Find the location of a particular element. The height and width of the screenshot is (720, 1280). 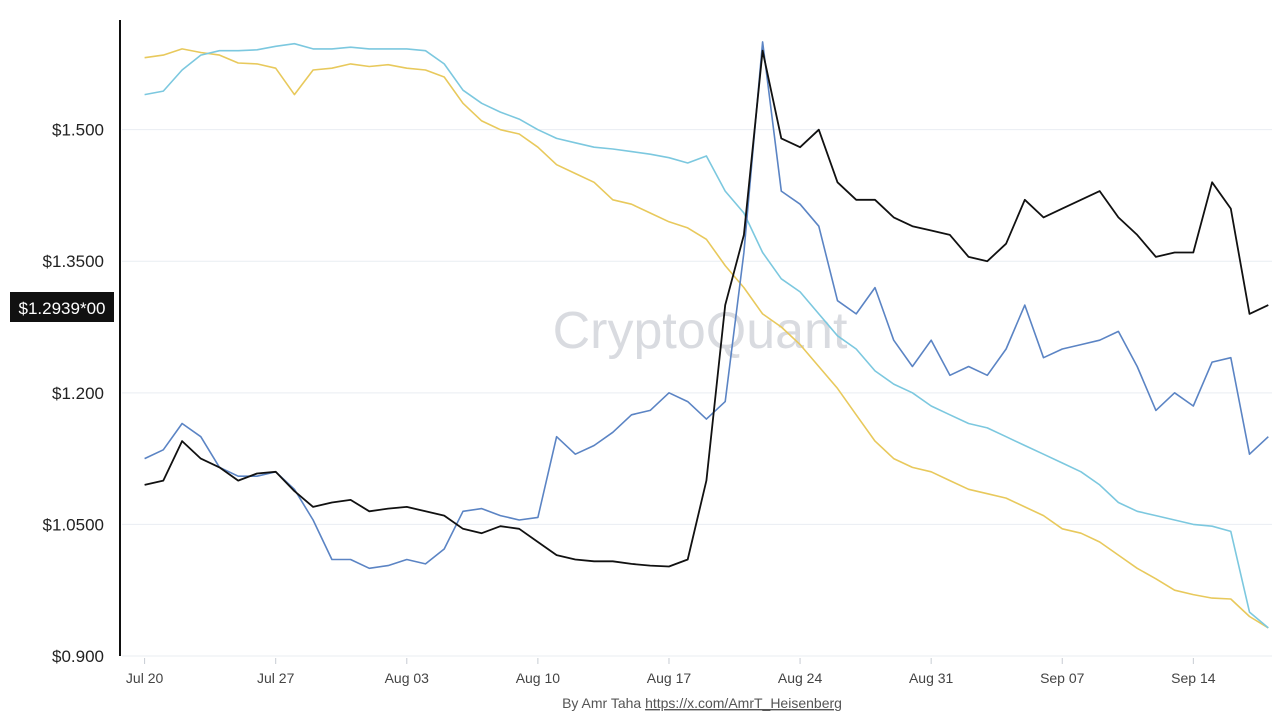

watermark-text: CryptoQuant is located at coordinates (700, 331).